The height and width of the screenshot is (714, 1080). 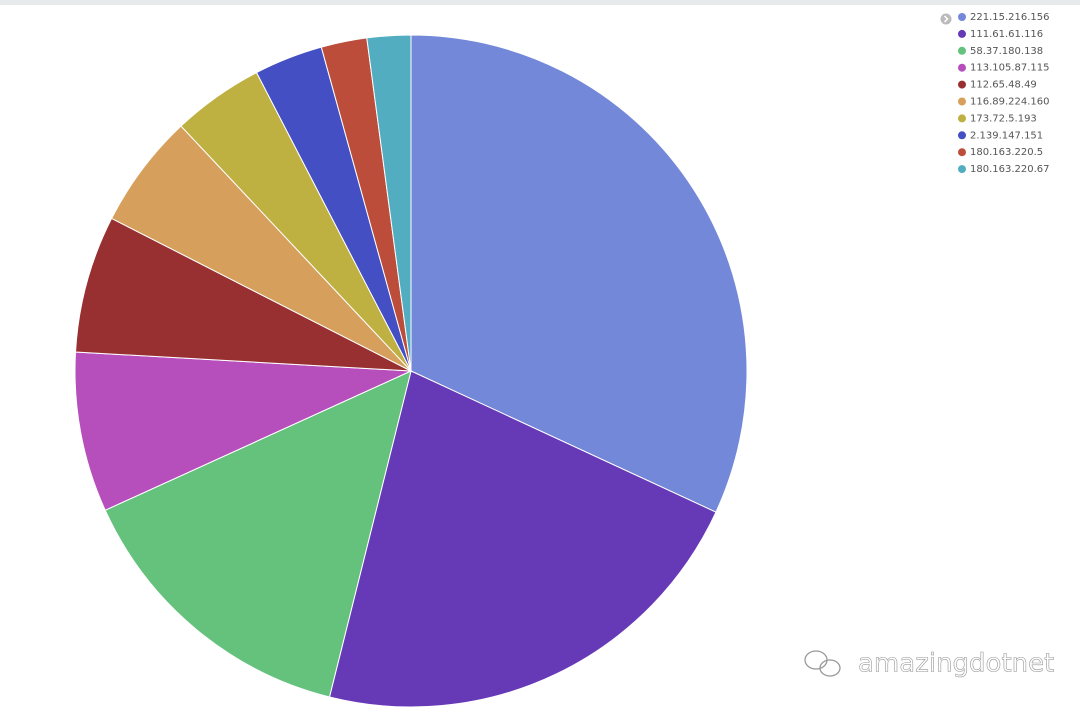 I want to click on top-bar, so click(x=540, y=2).